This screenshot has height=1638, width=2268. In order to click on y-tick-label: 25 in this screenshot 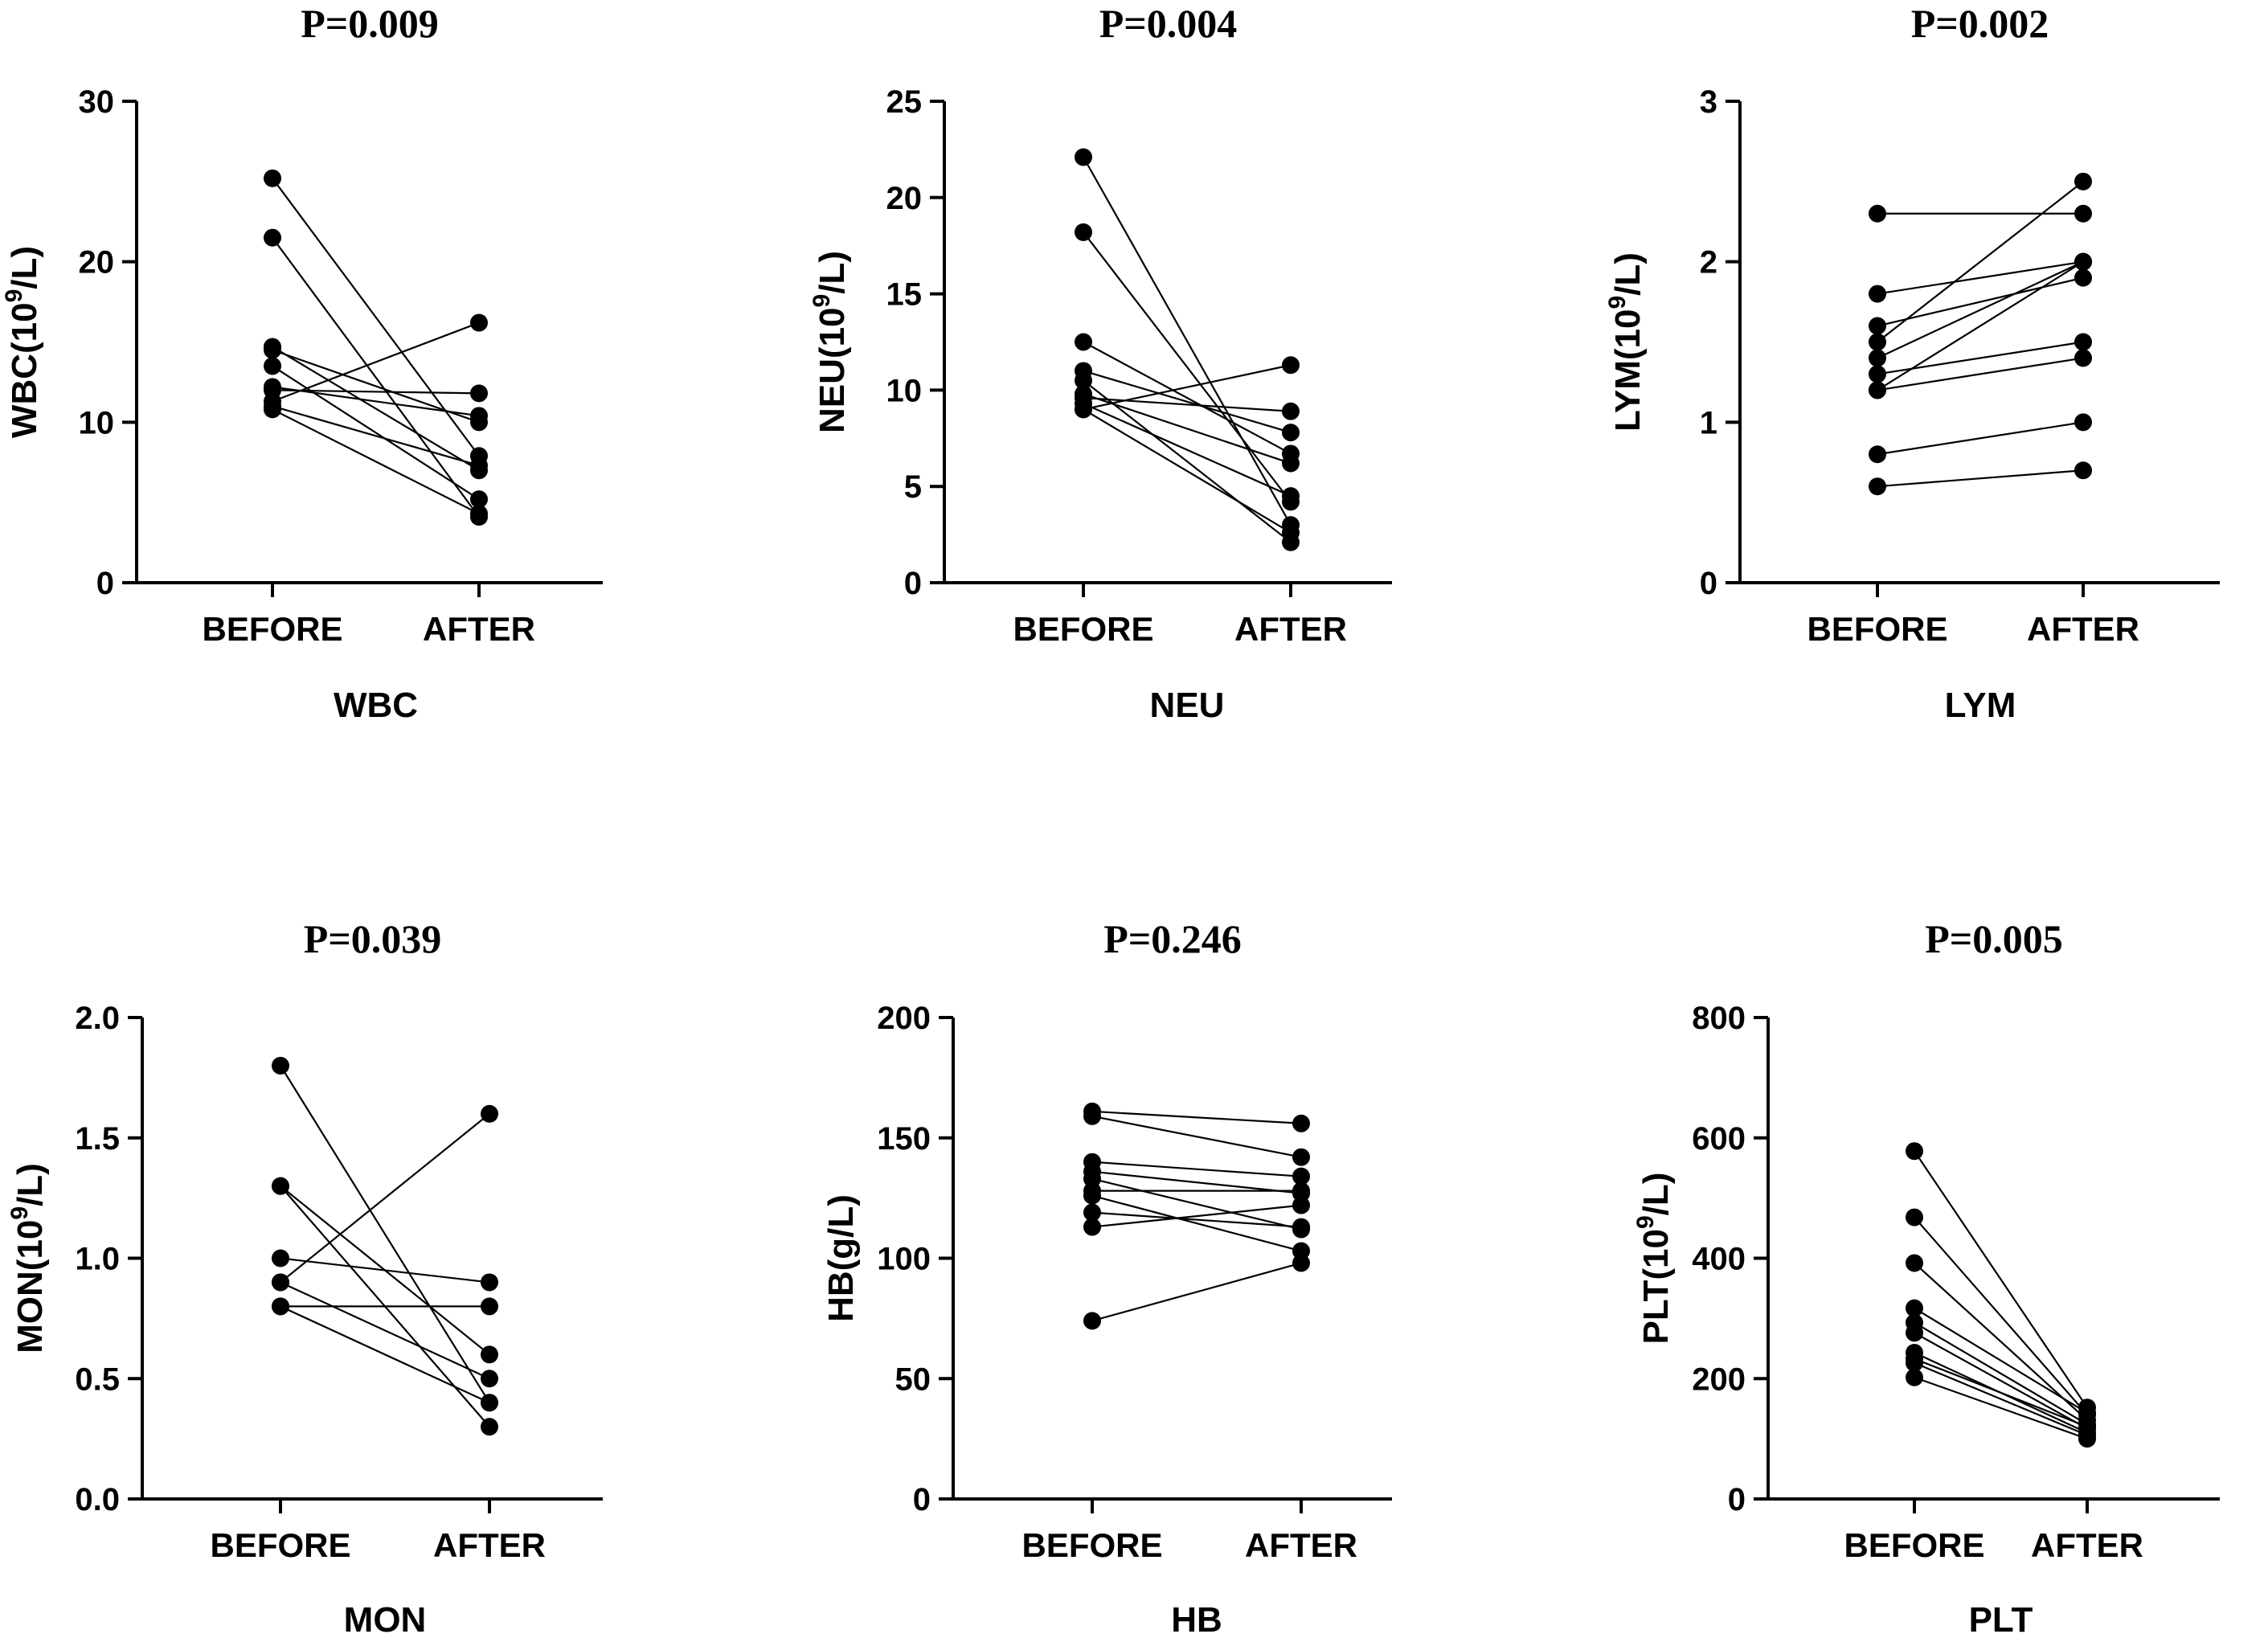, I will do `click(904, 102)`.